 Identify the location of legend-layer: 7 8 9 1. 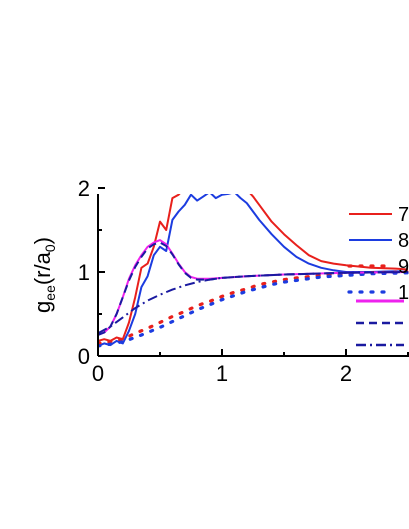
(378, 275).